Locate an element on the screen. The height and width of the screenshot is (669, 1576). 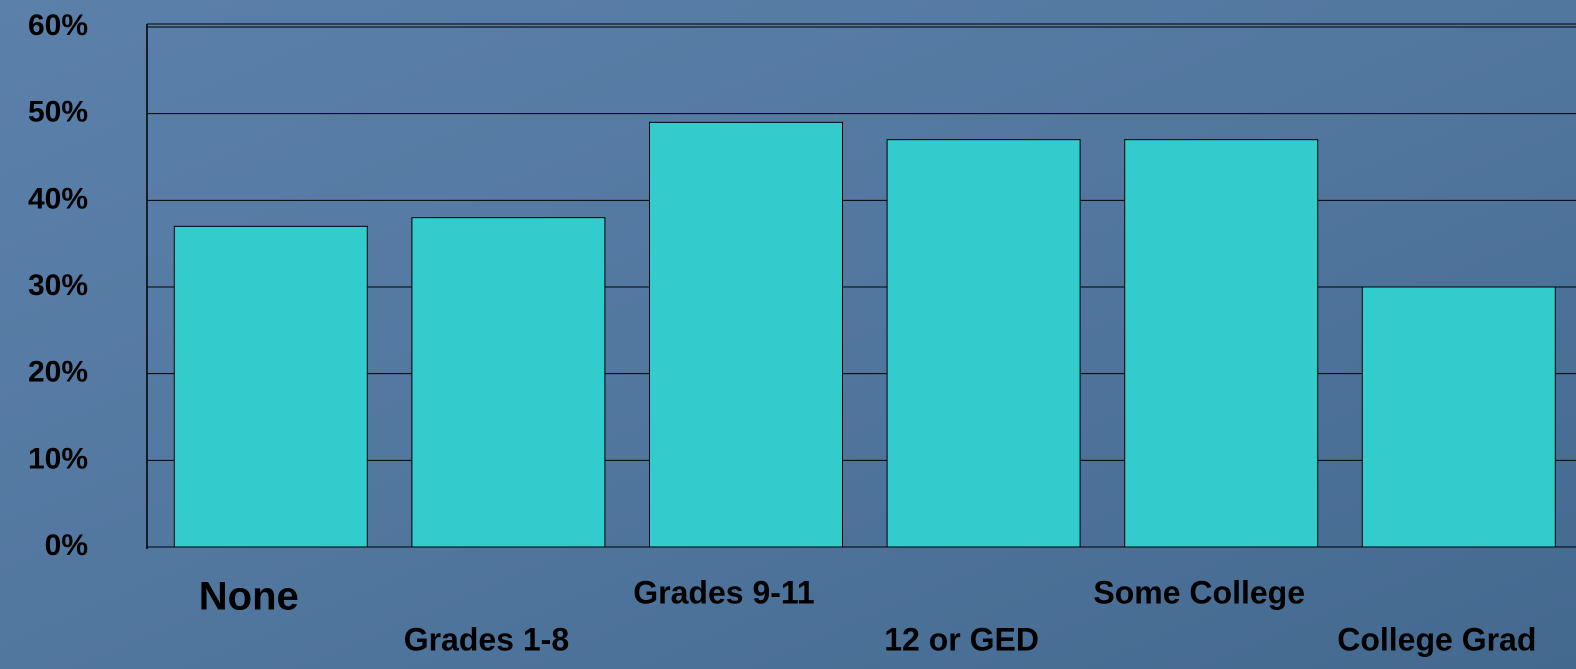
y-tick-label: 20% is located at coordinates (58, 372).